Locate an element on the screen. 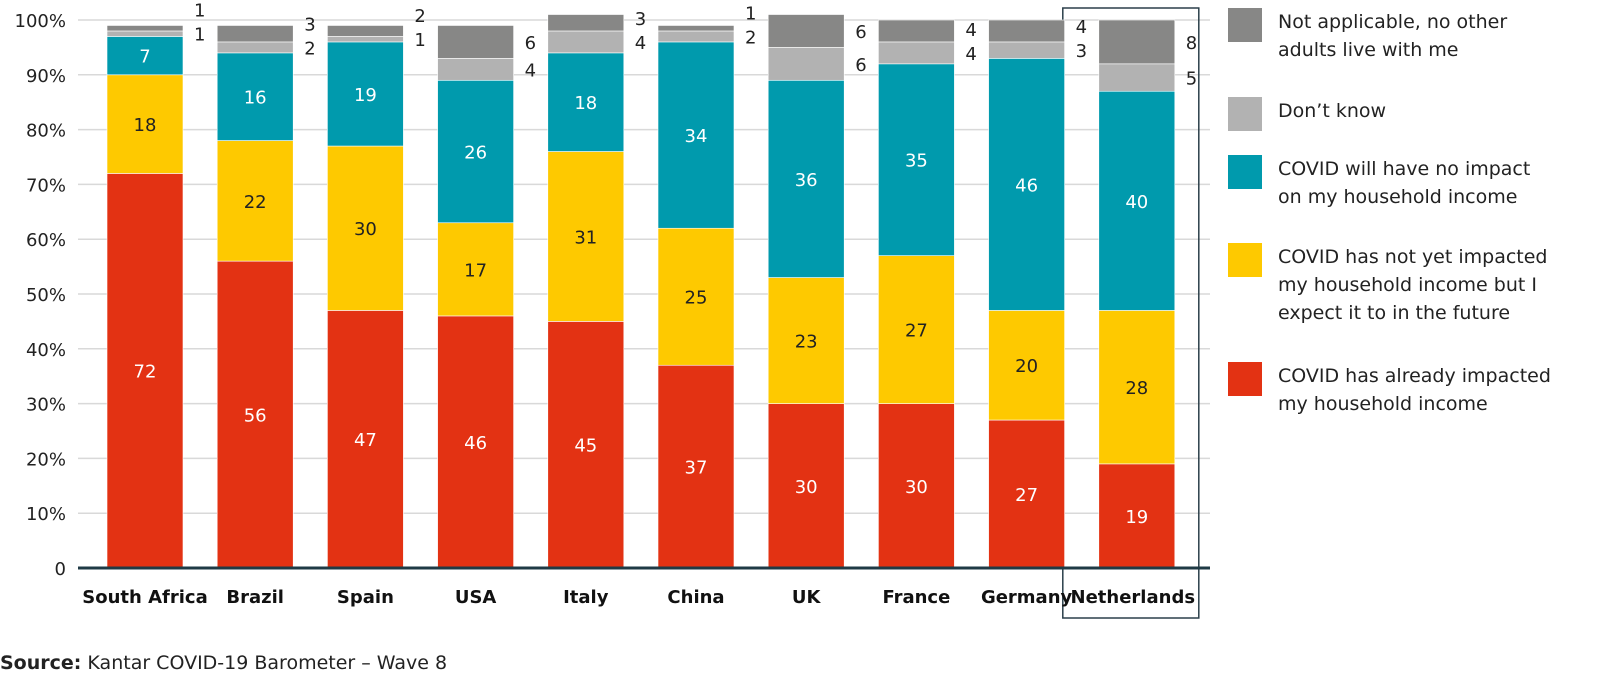  data-label: 72 is located at coordinates (145, 372).